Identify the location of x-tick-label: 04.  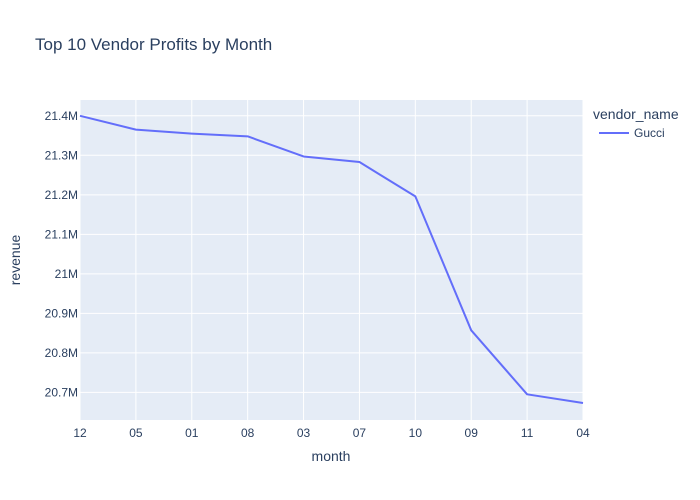
(583, 433).